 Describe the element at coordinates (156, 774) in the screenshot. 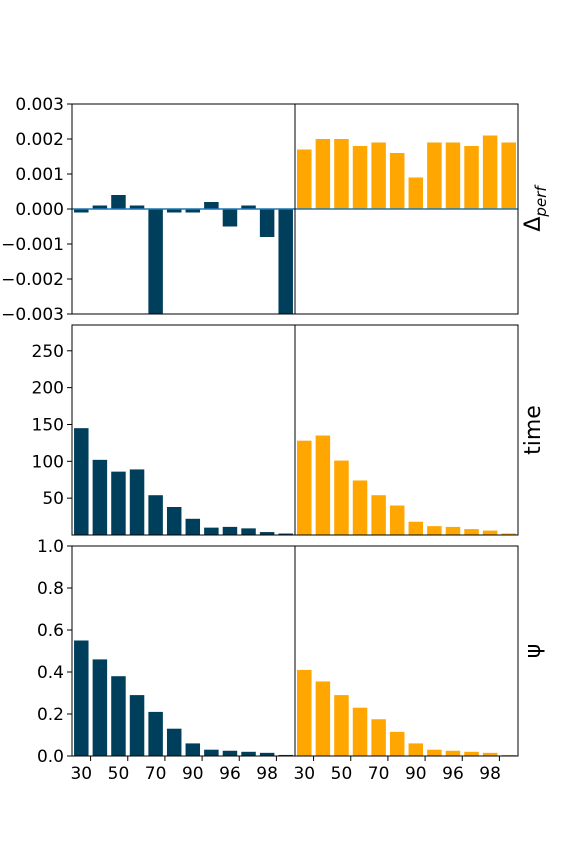

I see `xtick-label-left-3: 70` at that location.